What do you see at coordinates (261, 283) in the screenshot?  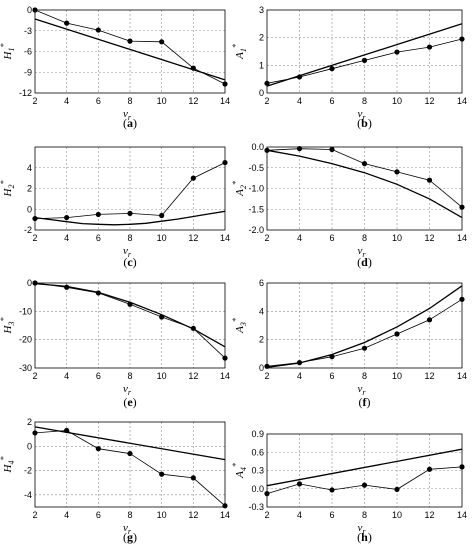 I see `y-tick-label: 6` at bounding box center [261, 283].